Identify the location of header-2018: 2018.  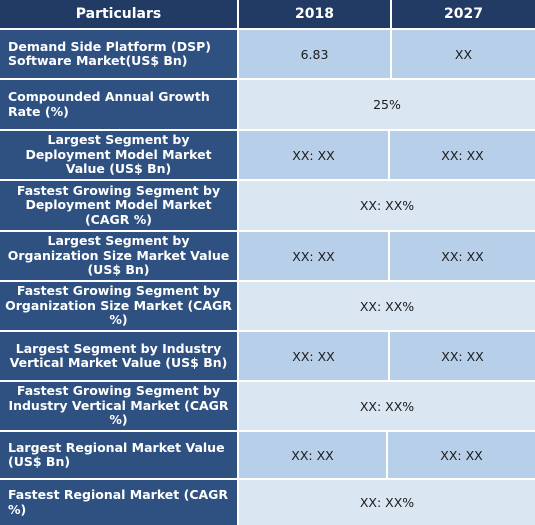
(314, 14).